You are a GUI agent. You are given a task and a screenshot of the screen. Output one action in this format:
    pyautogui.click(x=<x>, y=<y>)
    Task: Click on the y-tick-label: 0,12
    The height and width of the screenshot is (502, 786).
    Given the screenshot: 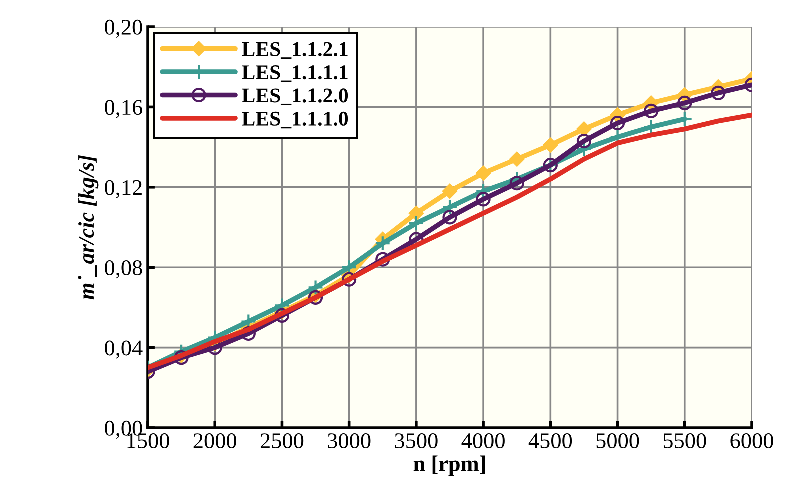 What is the action you would take?
    pyautogui.click(x=123, y=189)
    